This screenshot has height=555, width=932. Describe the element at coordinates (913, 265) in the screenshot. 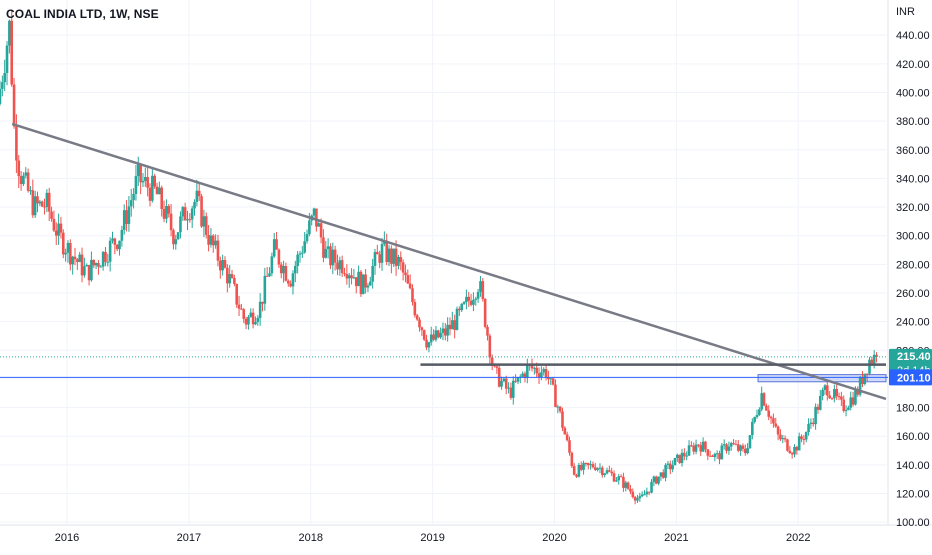

I see `price-tick-label: 280.00` at that location.